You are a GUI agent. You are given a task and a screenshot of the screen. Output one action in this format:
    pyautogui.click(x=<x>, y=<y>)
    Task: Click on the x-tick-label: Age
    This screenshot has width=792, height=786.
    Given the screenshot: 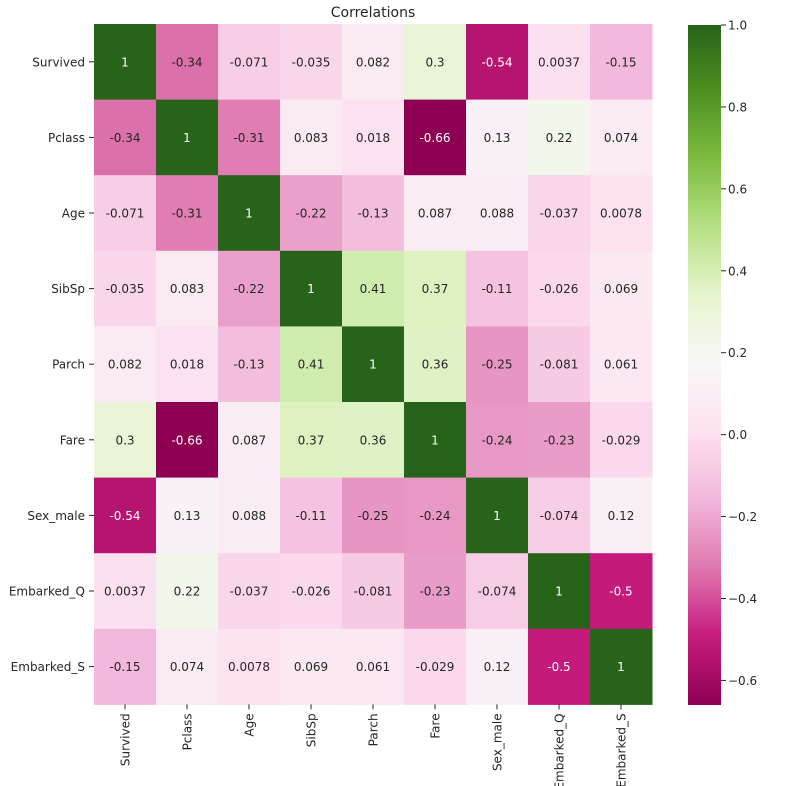 What is the action you would take?
    pyautogui.click(x=250, y=724)
    